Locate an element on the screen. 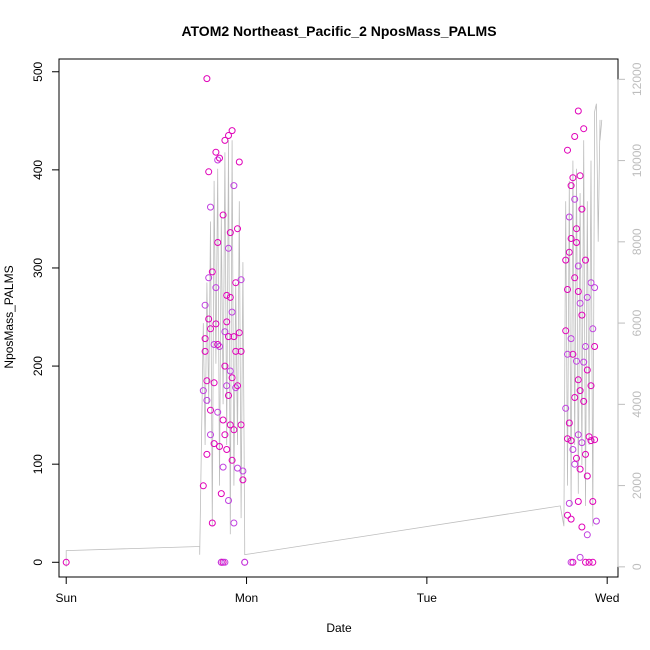 This screenshot has width=650, height=650. y-axis-label: NposMass_PALMS is located at coordinates (9, 316).